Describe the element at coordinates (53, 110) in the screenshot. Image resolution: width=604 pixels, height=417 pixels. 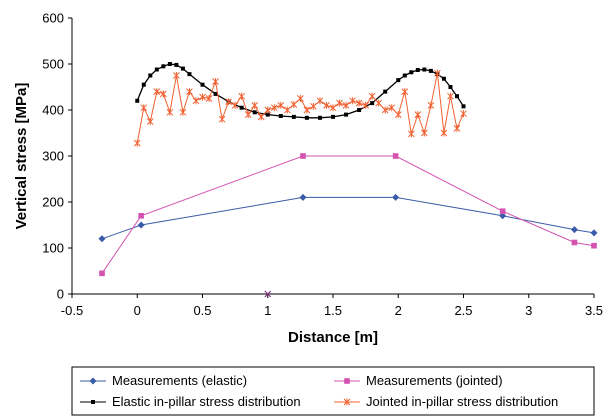
I see `y-tick-label: 400` at that location.